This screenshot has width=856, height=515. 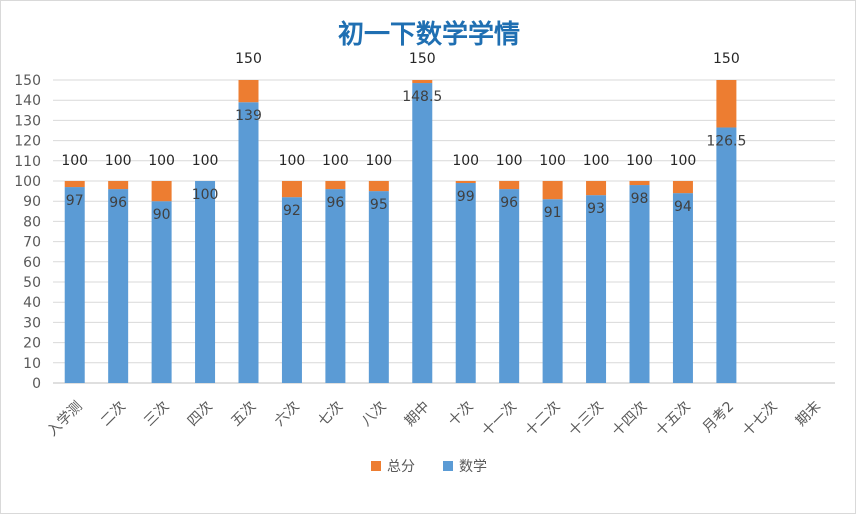 What do you see at coordinates (640, 199) in the screenshot?
I see `inner-data-label: 98` at bounding box center [640, 199].